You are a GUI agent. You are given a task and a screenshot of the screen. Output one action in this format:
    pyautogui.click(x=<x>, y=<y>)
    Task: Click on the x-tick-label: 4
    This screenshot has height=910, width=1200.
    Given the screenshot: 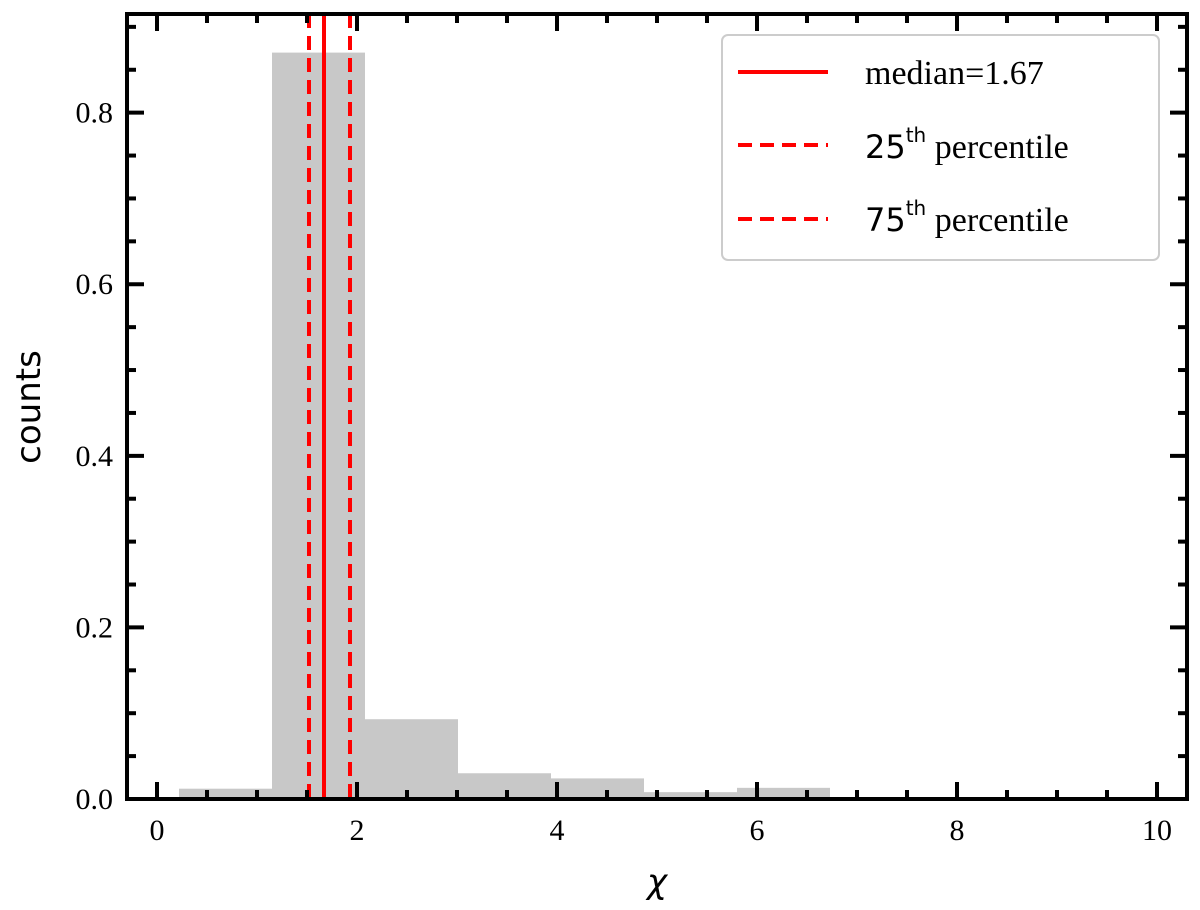 What is the action you would take?
    pyautogui.click(x=557, y=830)
    